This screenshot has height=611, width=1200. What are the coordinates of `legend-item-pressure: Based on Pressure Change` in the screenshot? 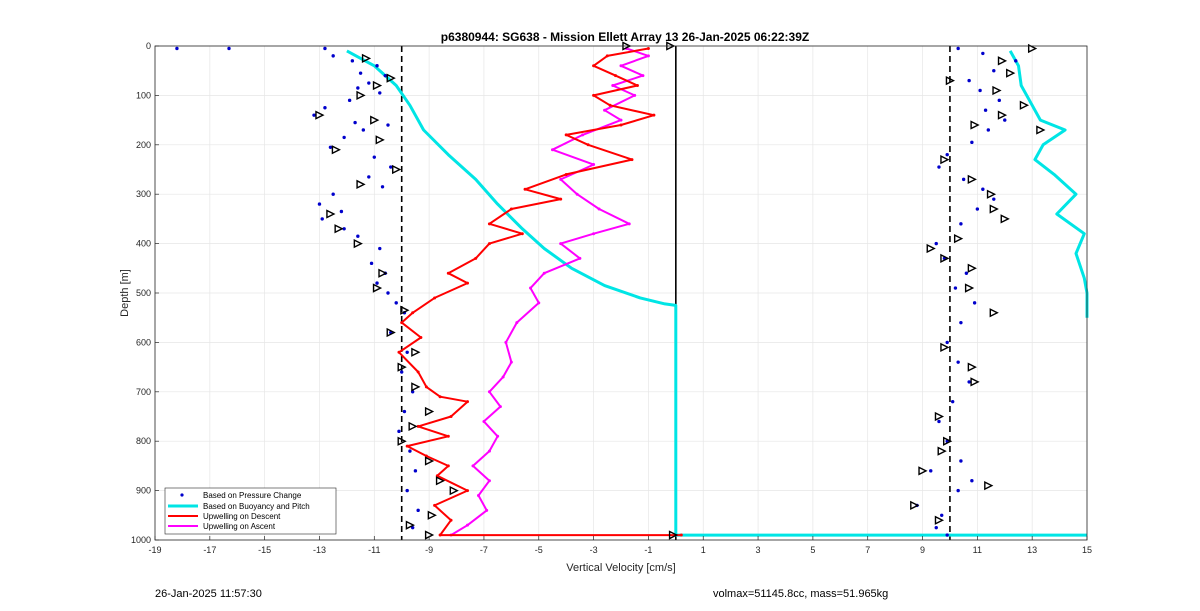 It's located at (241, 495).